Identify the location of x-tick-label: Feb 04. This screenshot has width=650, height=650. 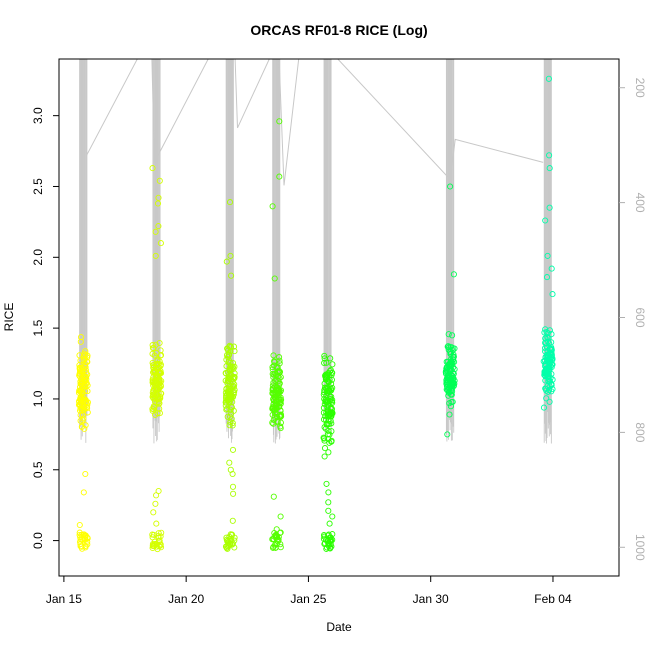
(553, 599).